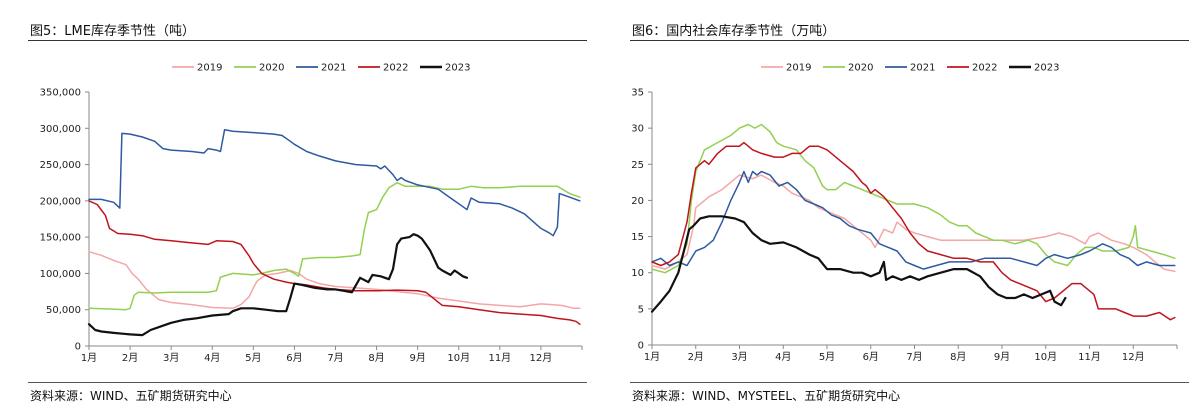 This screenshot has height=411, width=1203. I want to click on y-tick-label: 35, so click(637, 93).